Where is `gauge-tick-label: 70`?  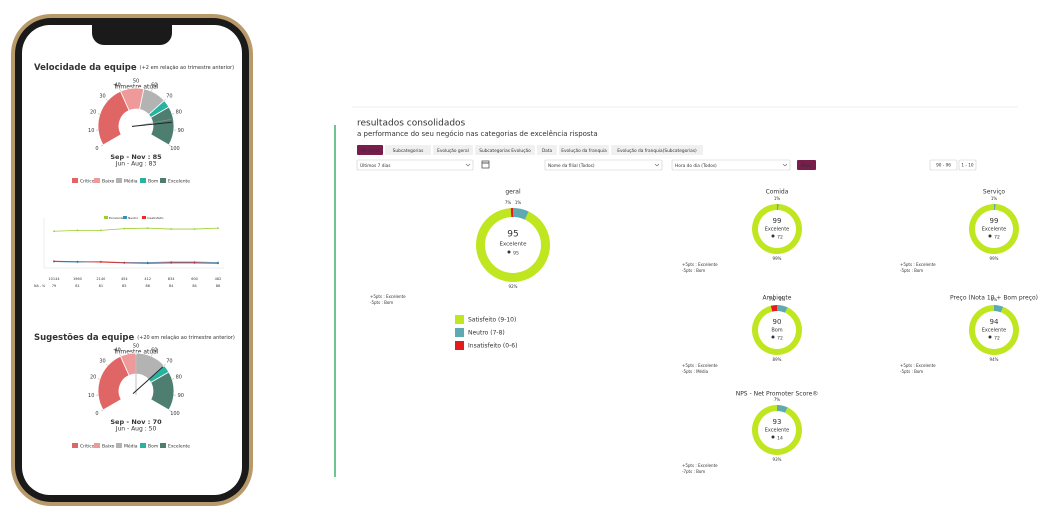
gauge-tick-label: 70 is located at coordinates (169, 361).